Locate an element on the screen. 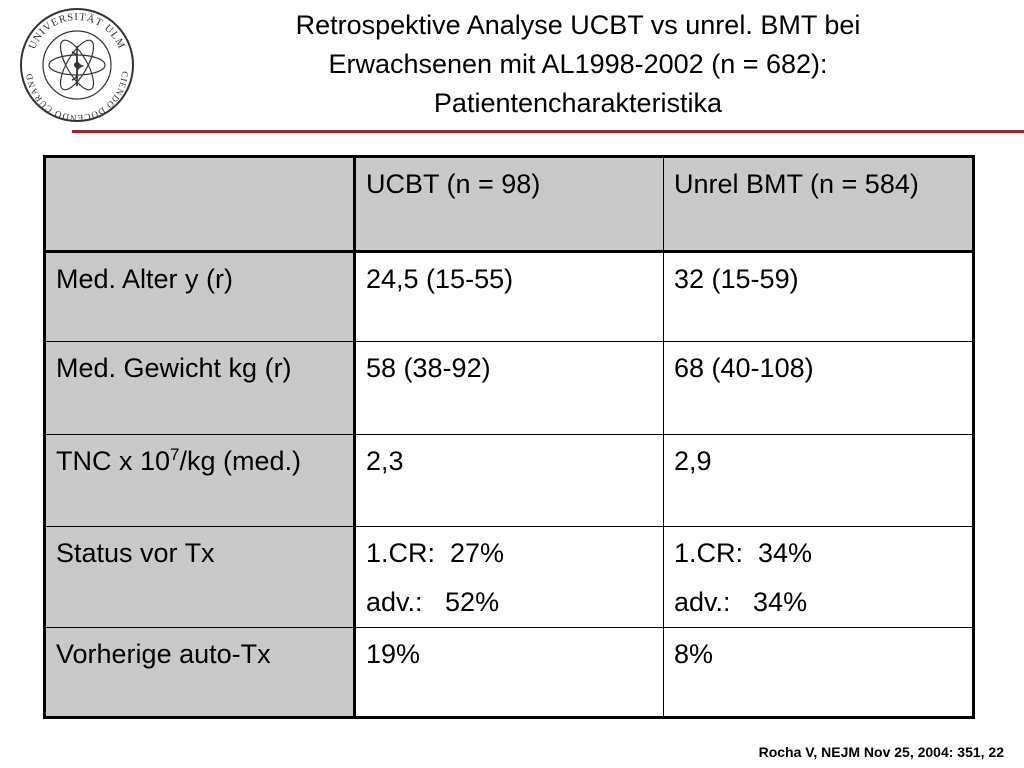 This screenshot has width=1024, height=768. cell-bmt-tnc: 2,9 is located at coordinates (818, 480).